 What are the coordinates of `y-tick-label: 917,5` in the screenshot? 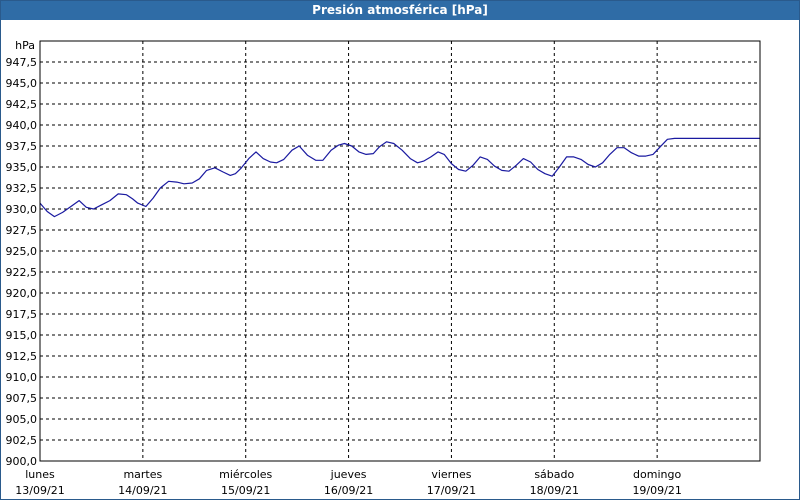 It's located at (22, 314).